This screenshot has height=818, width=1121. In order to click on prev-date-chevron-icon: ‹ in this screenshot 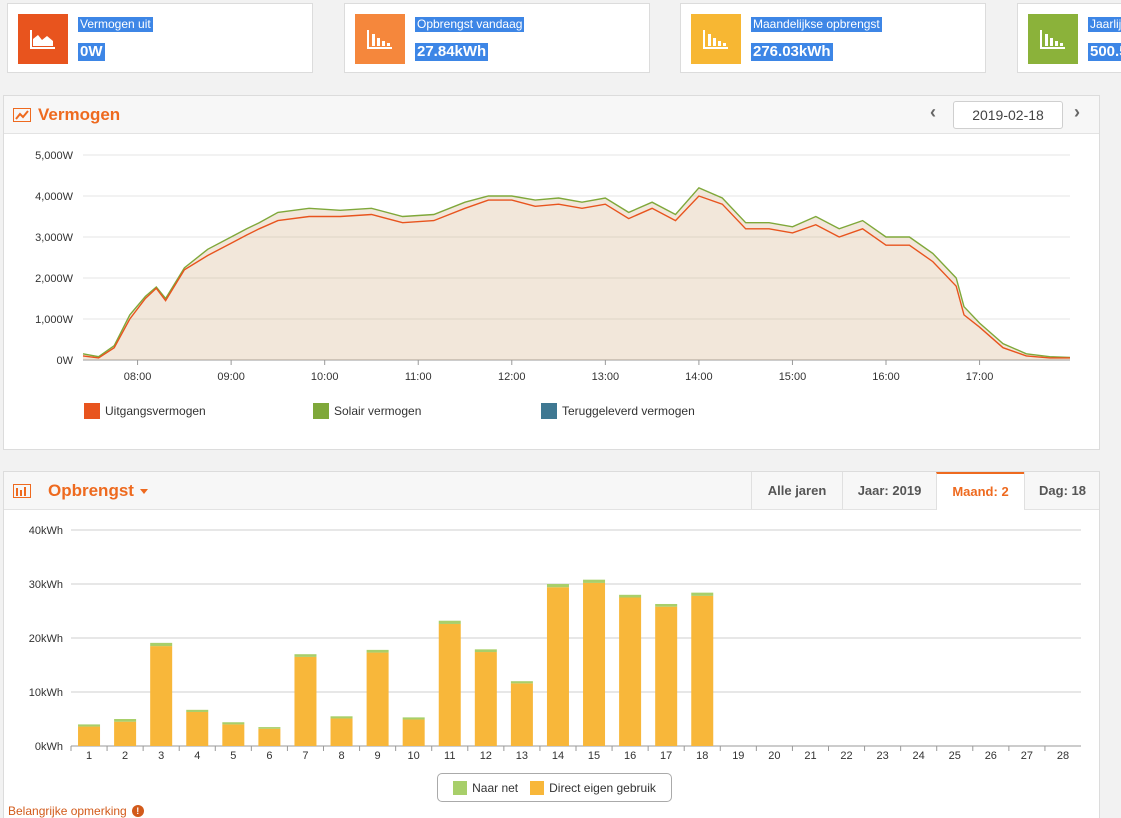, I will do `click(933, 112)`.